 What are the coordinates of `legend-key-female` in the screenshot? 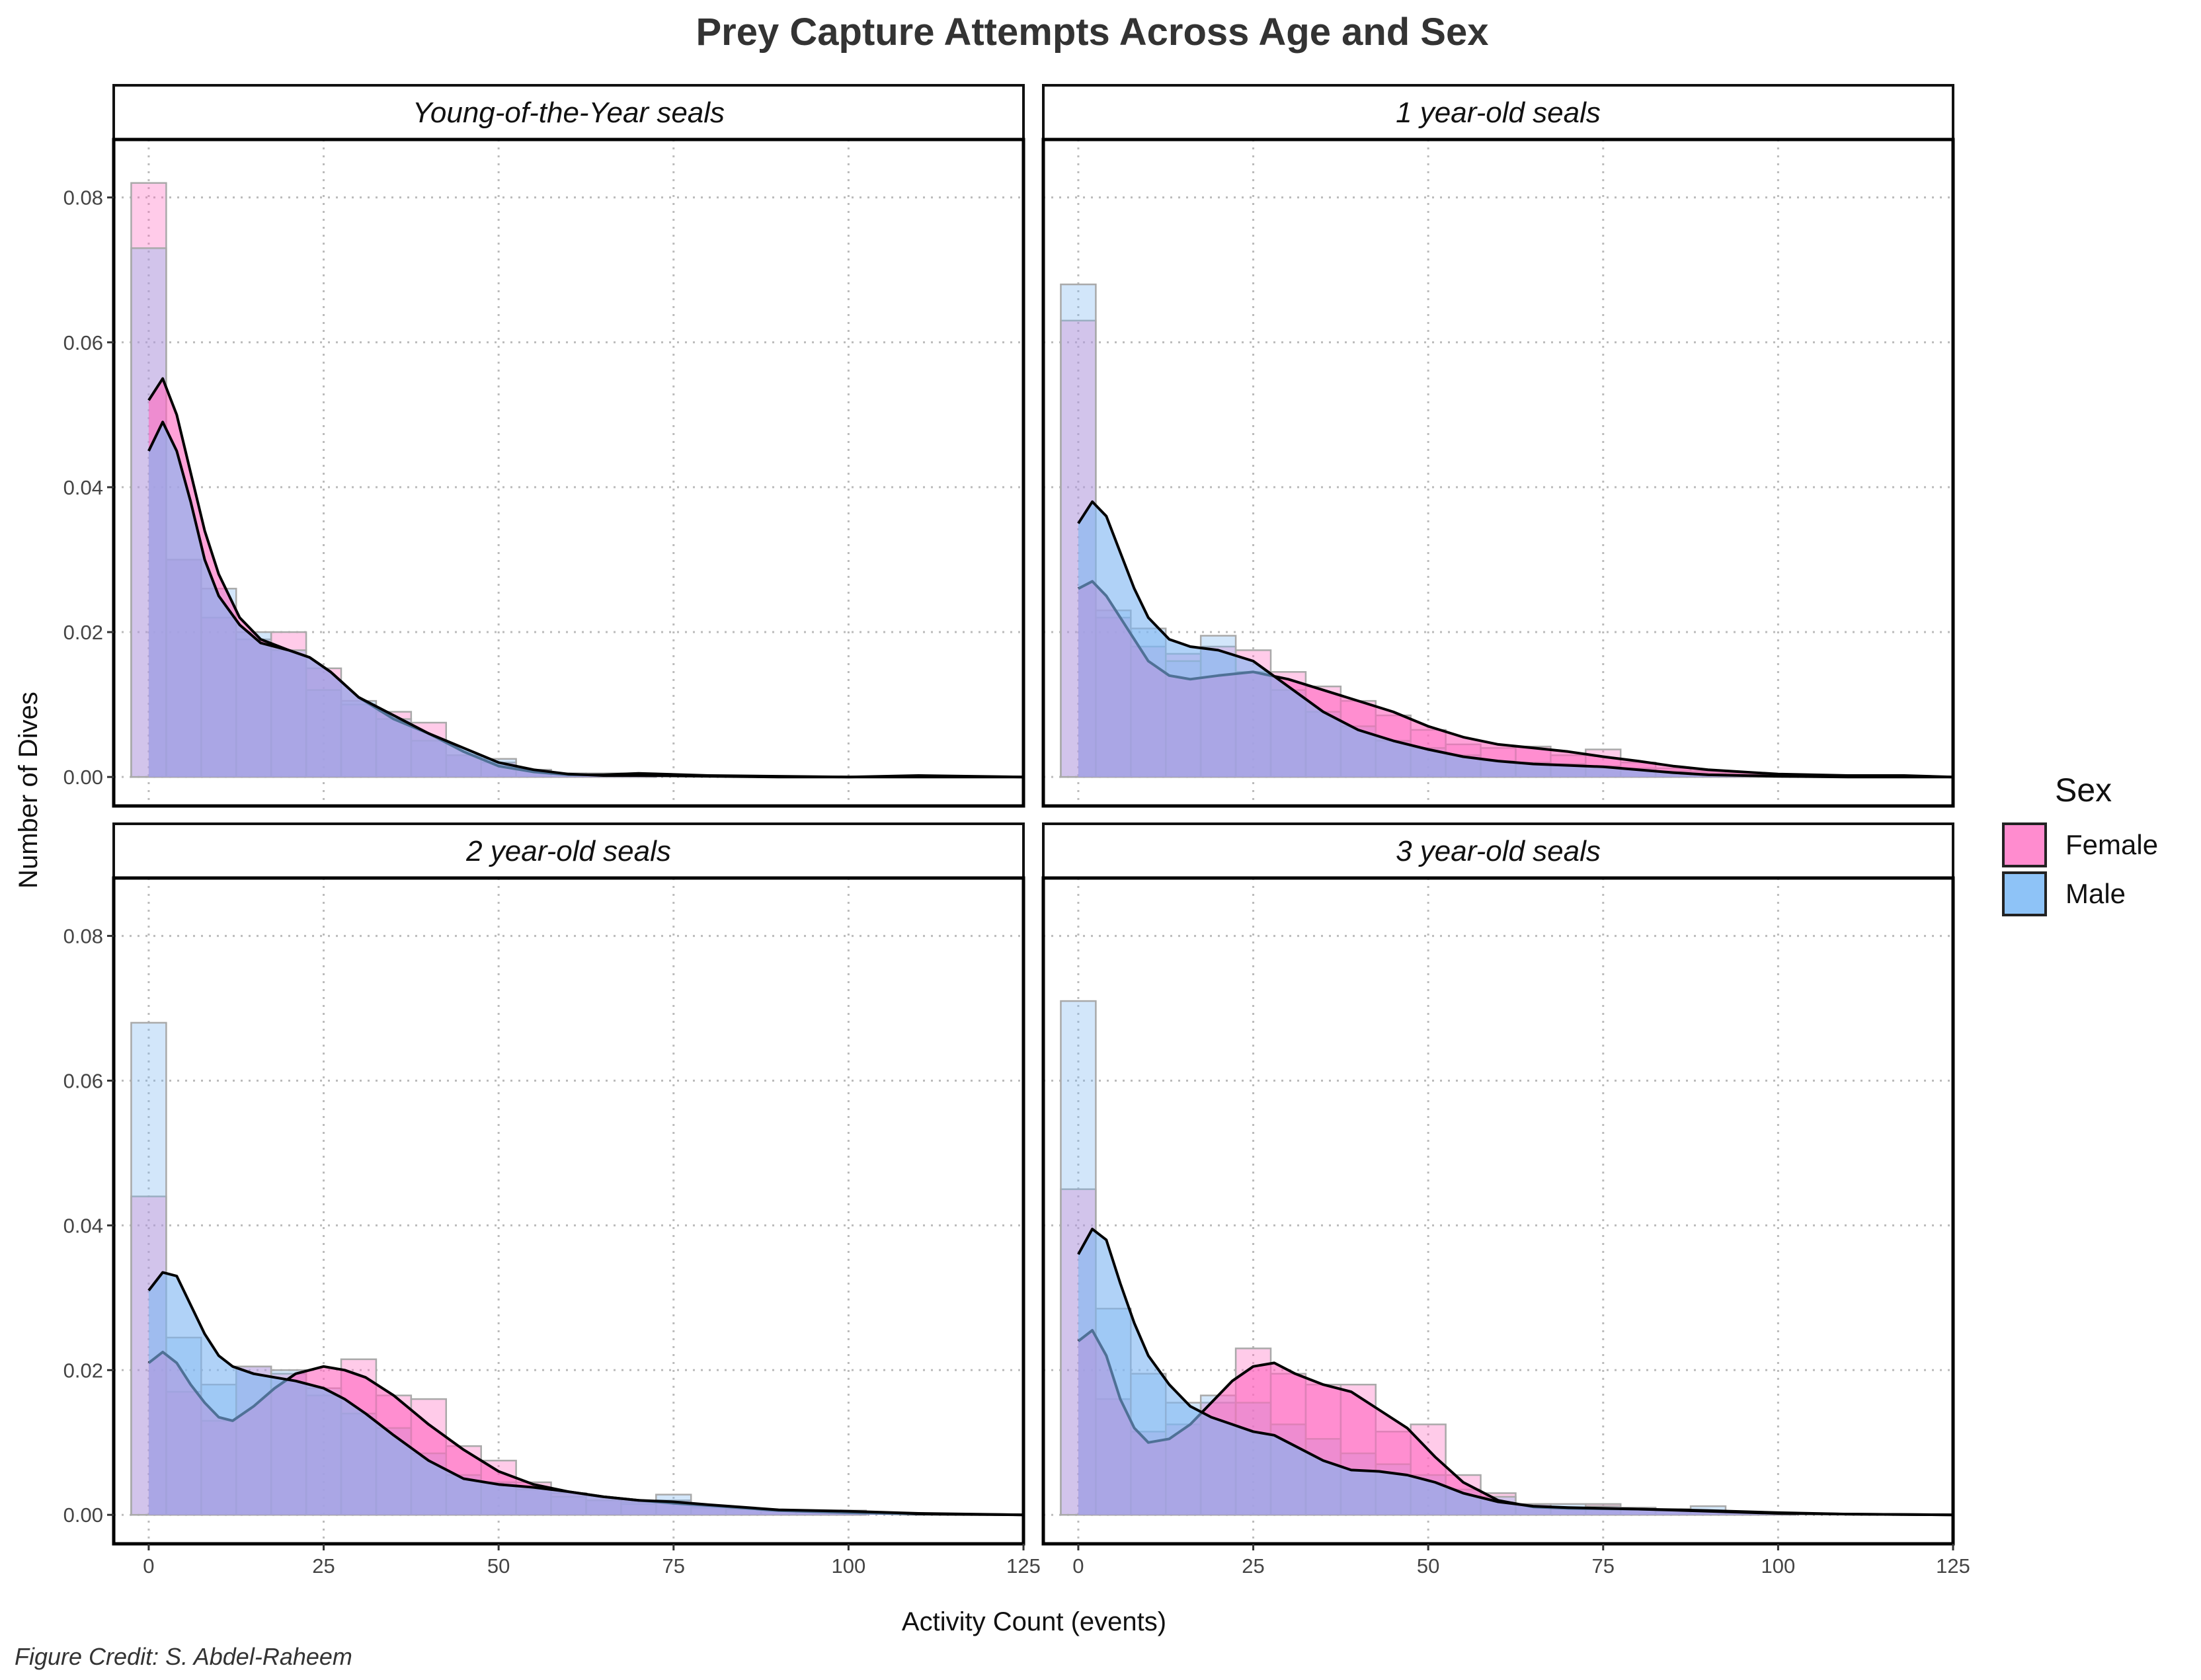 It's located at (2024, 844).